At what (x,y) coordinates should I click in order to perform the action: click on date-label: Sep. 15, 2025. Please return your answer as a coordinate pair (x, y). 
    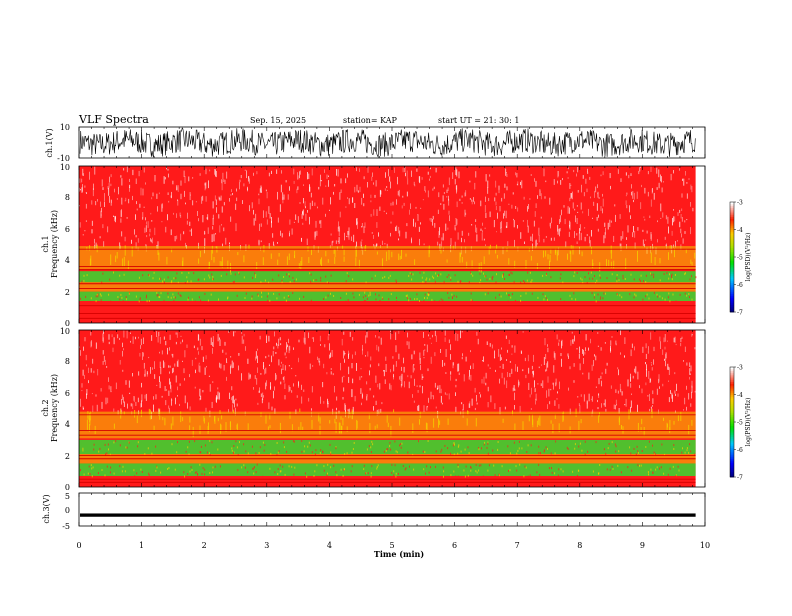
    Looking at the image, I should click on (278, 120).